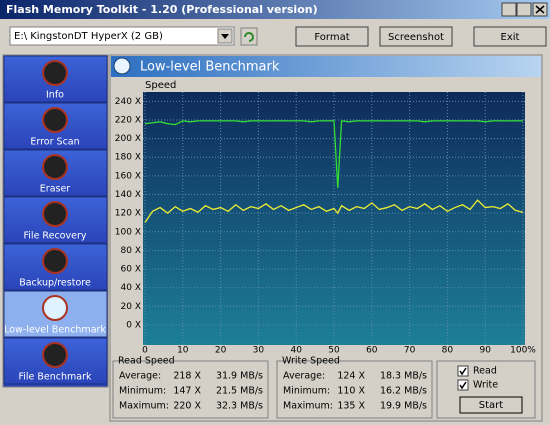  Describe the element at coordinates (239, 406) in the screenshot. I see `stat-mbs: 32.3 MB/s` at that location.